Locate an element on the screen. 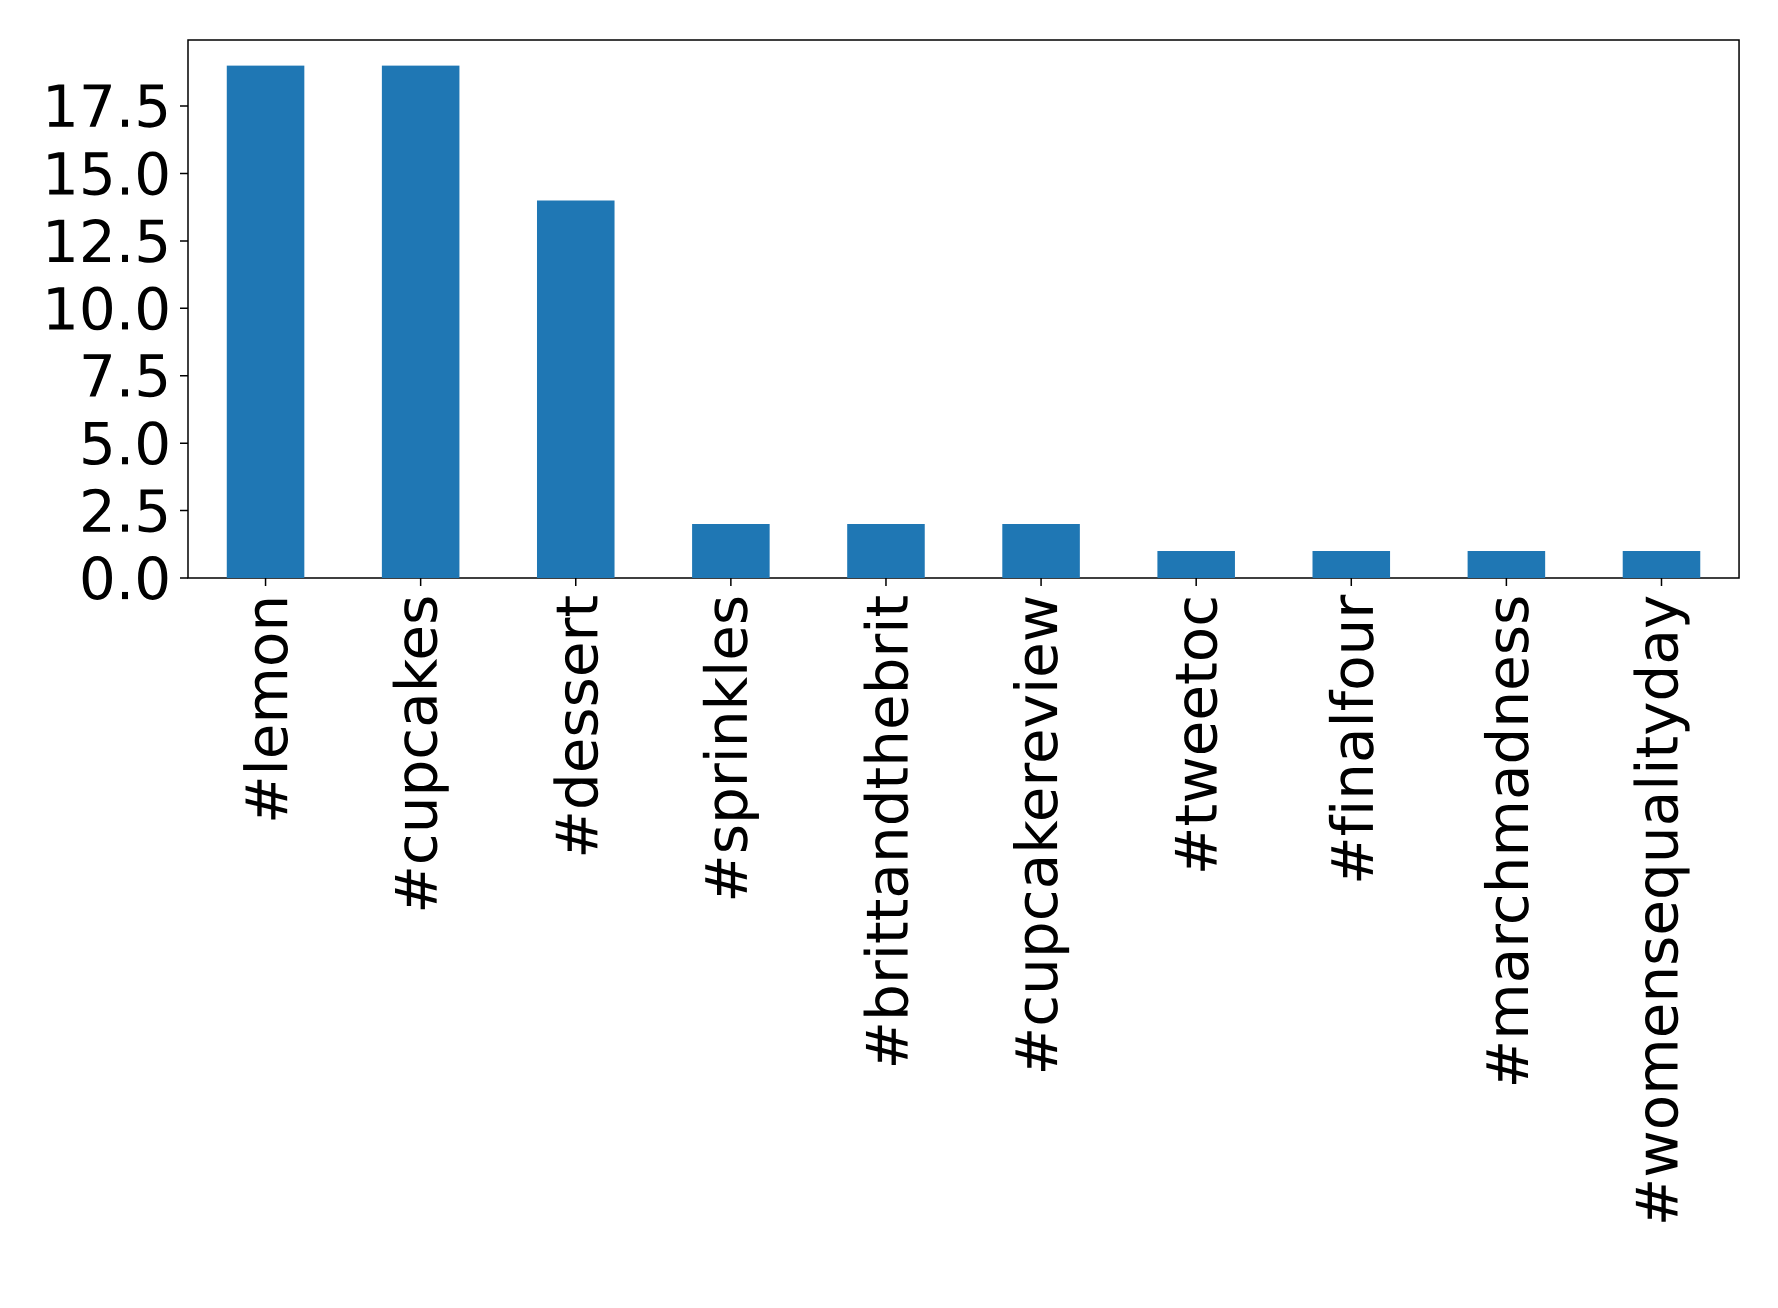  y-tick-label: 7.5 is located at coordinates (125, 376).